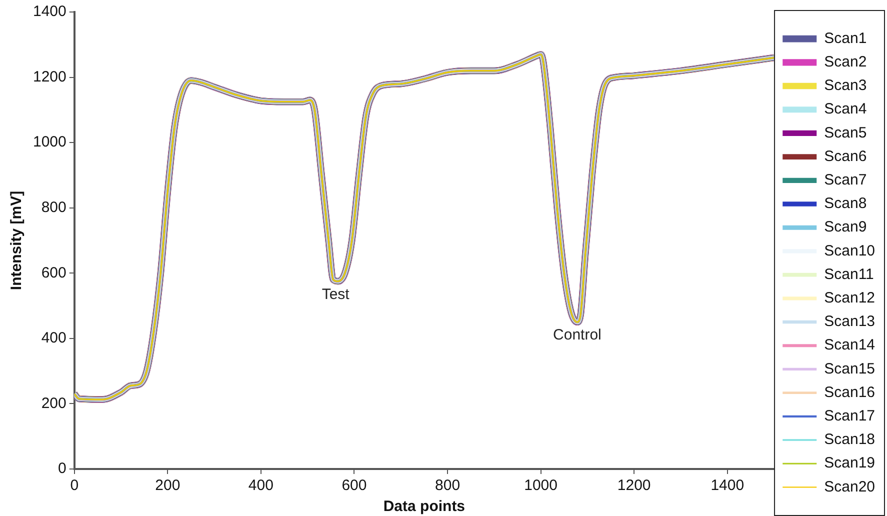  Describe the element at coordinates (447, 485) in the screenshot. I see `x-tick-label: 800` at that location.